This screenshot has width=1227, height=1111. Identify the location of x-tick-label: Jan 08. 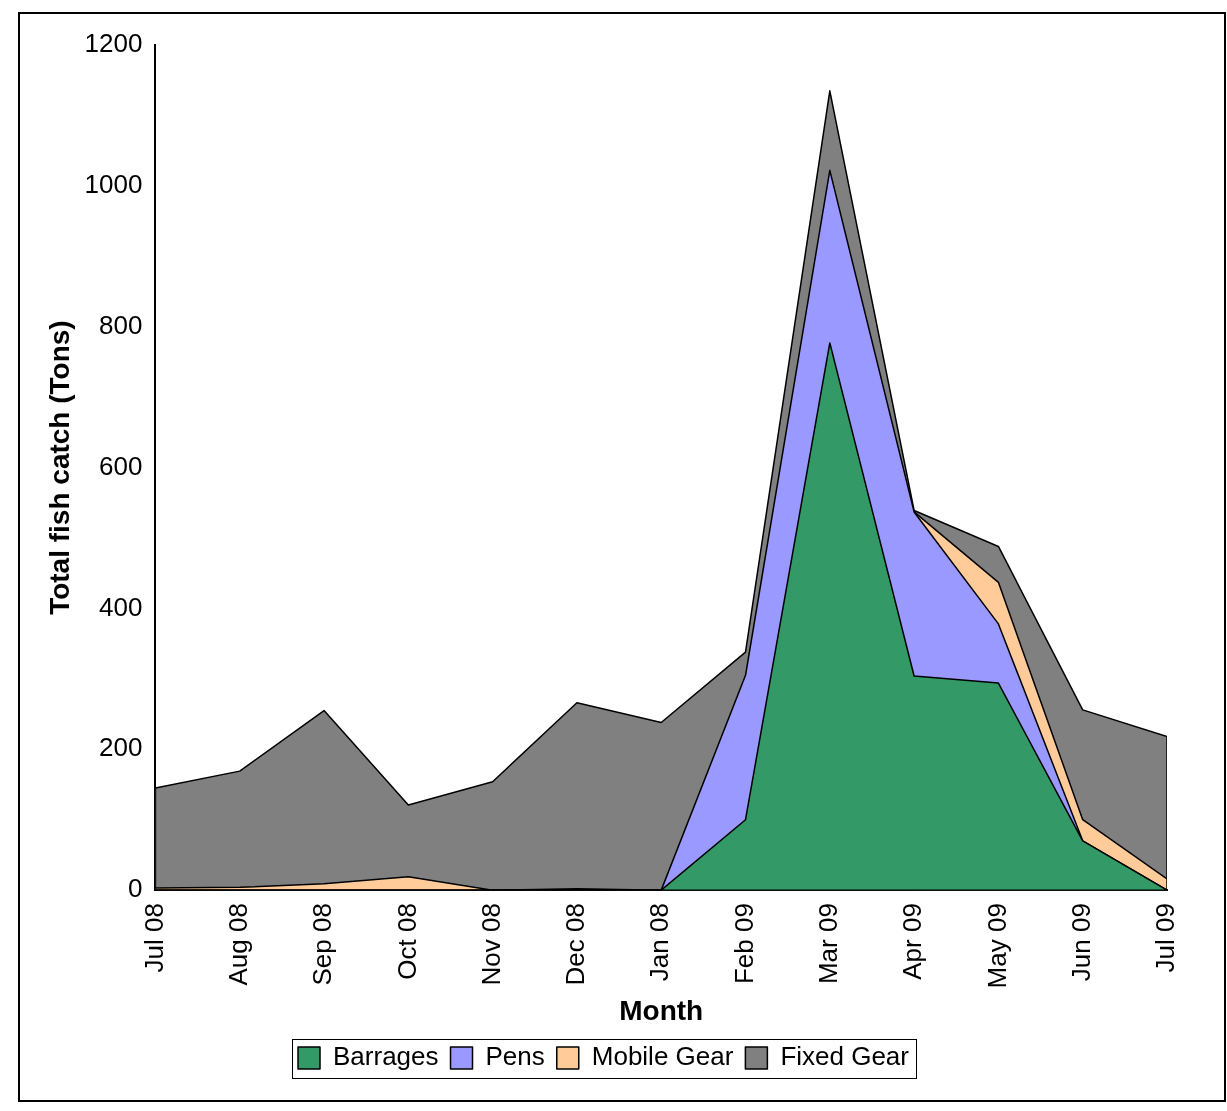
(659, 942).